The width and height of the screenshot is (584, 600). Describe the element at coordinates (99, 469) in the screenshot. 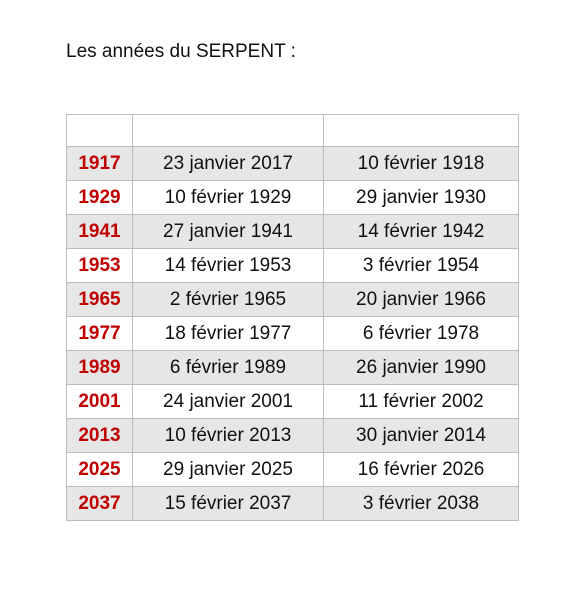

I see `year-cell: 2025` at that location.